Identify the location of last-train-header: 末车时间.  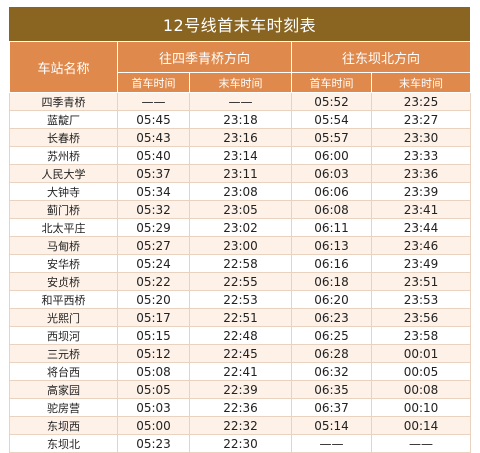
(240, 82).